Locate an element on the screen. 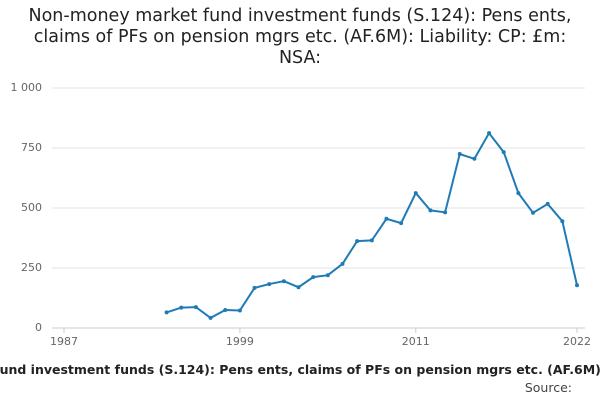 The height and width of the screenshot is (400, 600). y-tick-label: 1 000 is located at coordinates (27, 87).